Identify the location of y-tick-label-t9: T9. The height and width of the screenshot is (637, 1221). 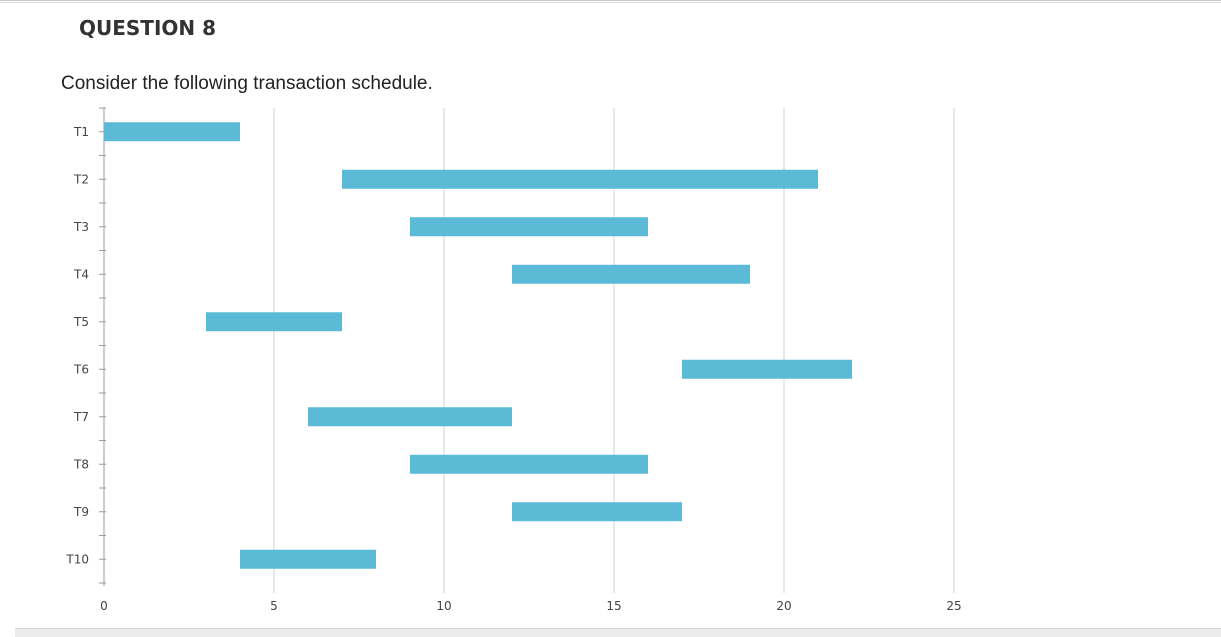
(81, 512).